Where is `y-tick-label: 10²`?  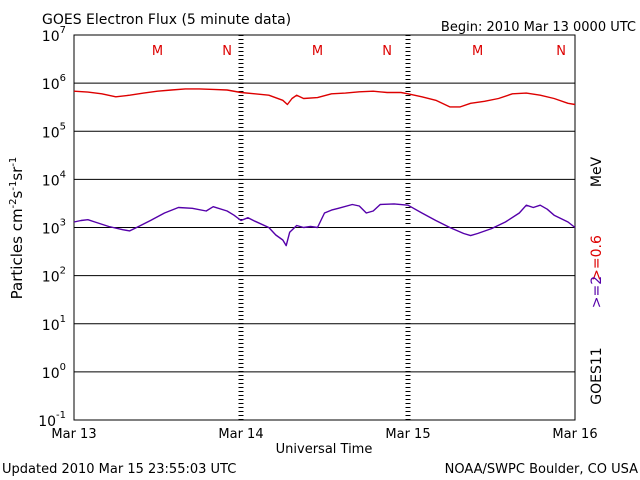 y-tick-label: 10² is located at coordinates (54, 276).